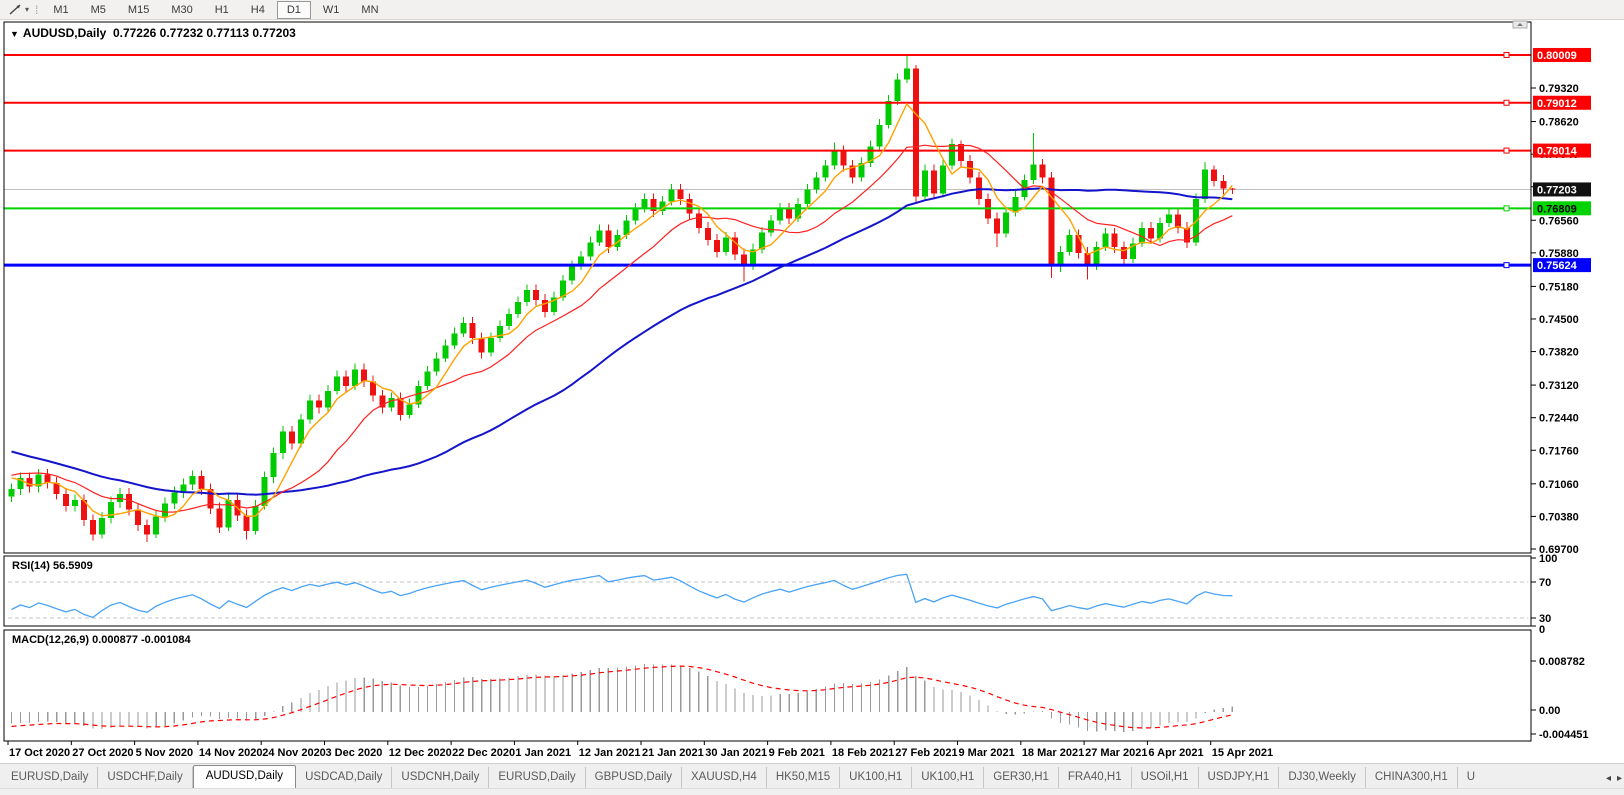 The height and width of the screenshot is (795, 1624). What do you see at coordinates (1545, 583) in the screenshot?
I see `svg-text: 70` at bounding box center [1545, 583].